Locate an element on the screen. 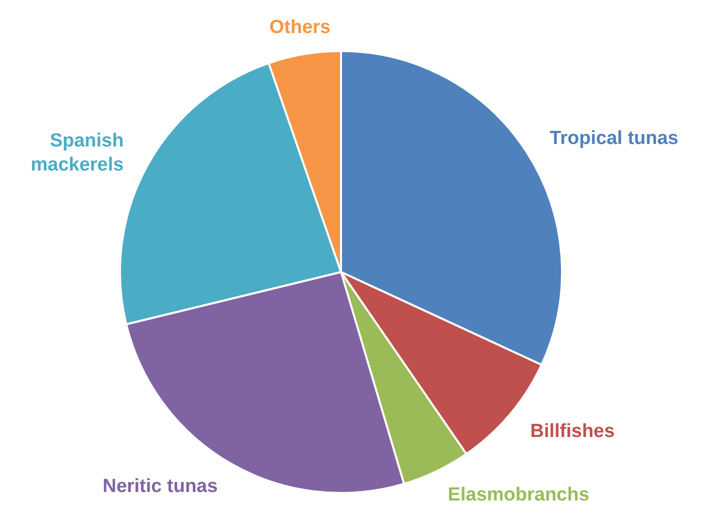 This screenshot has width=707, height=514. slice-label: Elasmobranchs is located at coordinates (519, 495).